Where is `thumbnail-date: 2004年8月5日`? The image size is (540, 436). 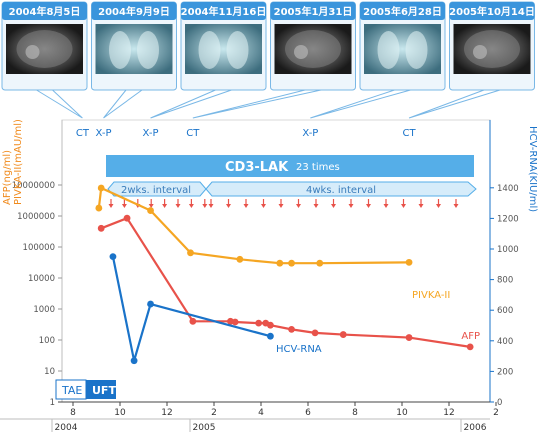 thumbnail-date: 2004年8月5日 is located at coordinates (45, 11).